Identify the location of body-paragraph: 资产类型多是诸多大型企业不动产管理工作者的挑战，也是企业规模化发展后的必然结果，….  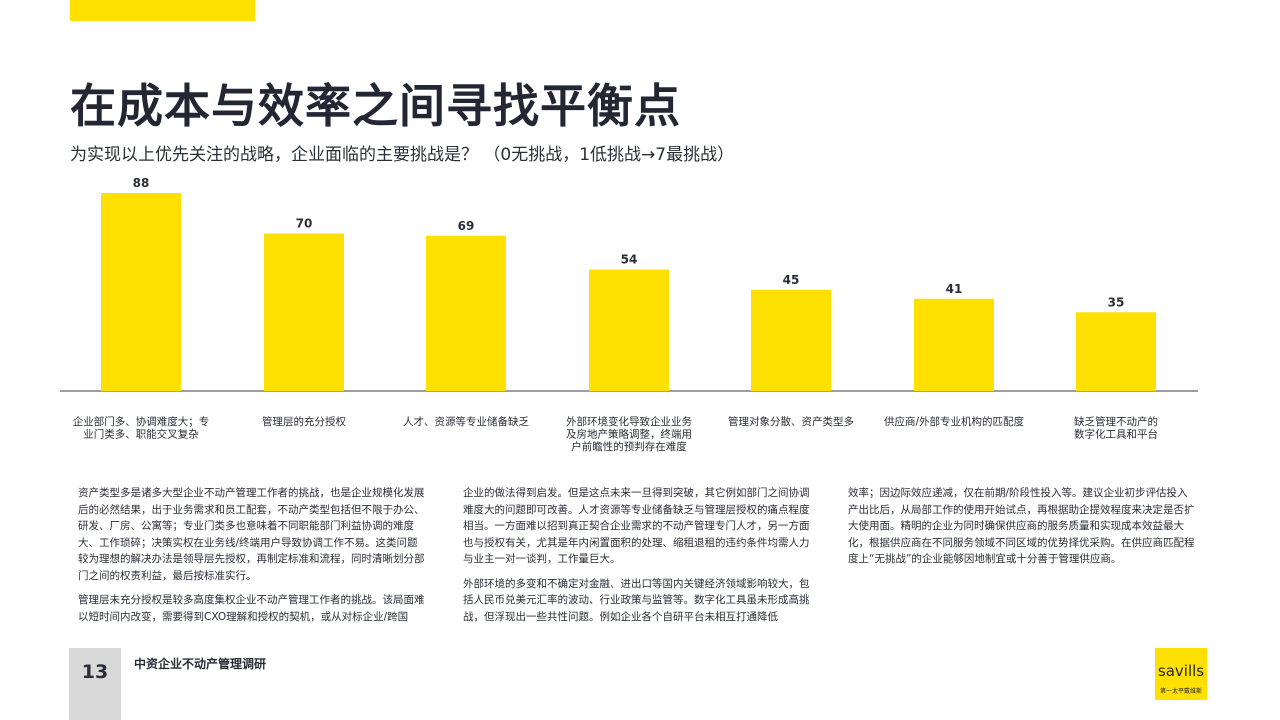
(251, 534).